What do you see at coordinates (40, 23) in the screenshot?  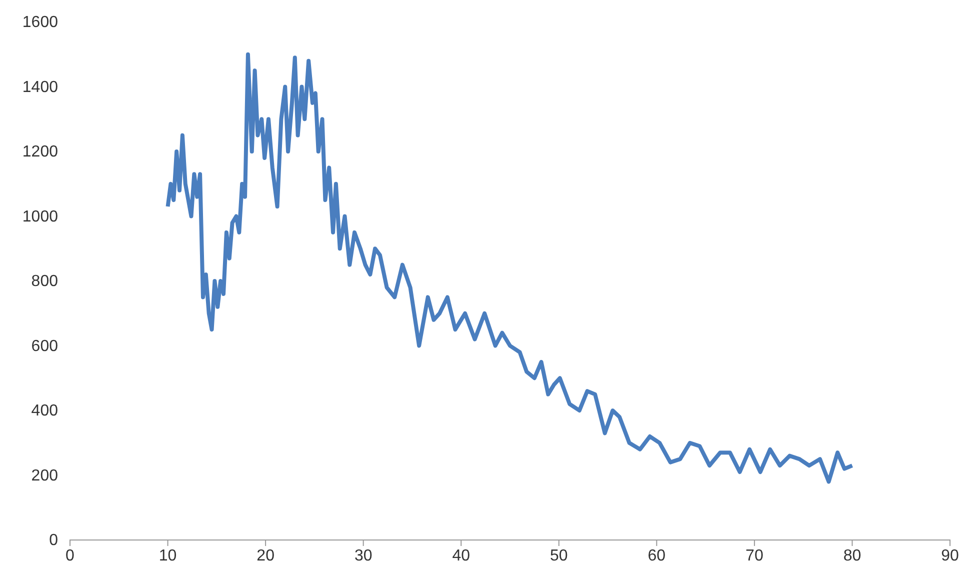 I see `y-tick-label: 1600` at bounding box center [40, 23].